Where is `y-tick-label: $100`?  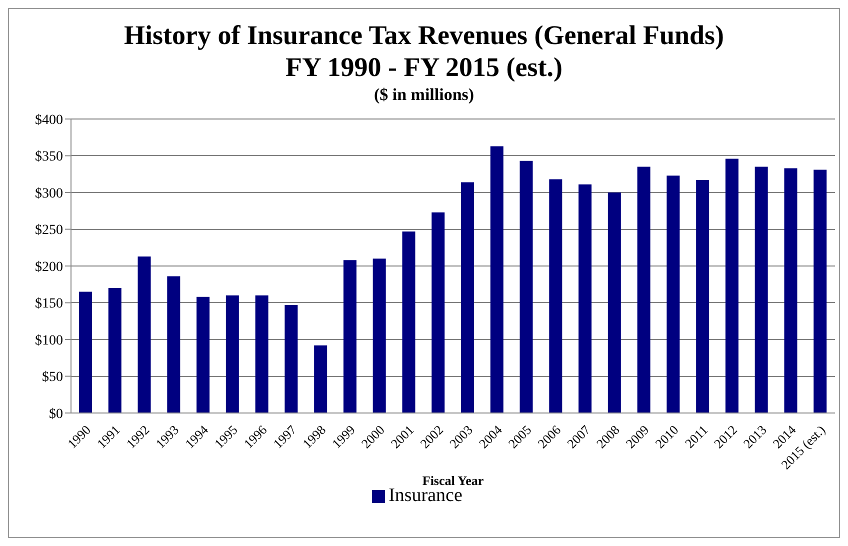 y-tick-label: $100 is located at coordinates (49, 340).